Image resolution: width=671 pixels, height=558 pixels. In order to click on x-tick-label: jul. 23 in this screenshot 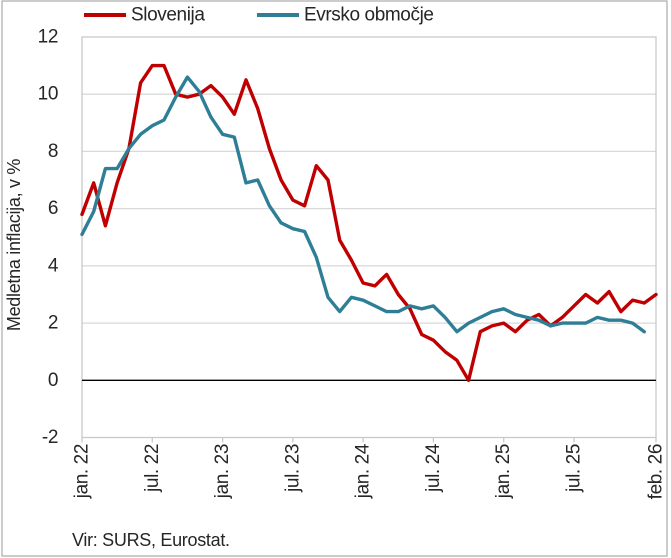, I will do `click(292, 468)`.